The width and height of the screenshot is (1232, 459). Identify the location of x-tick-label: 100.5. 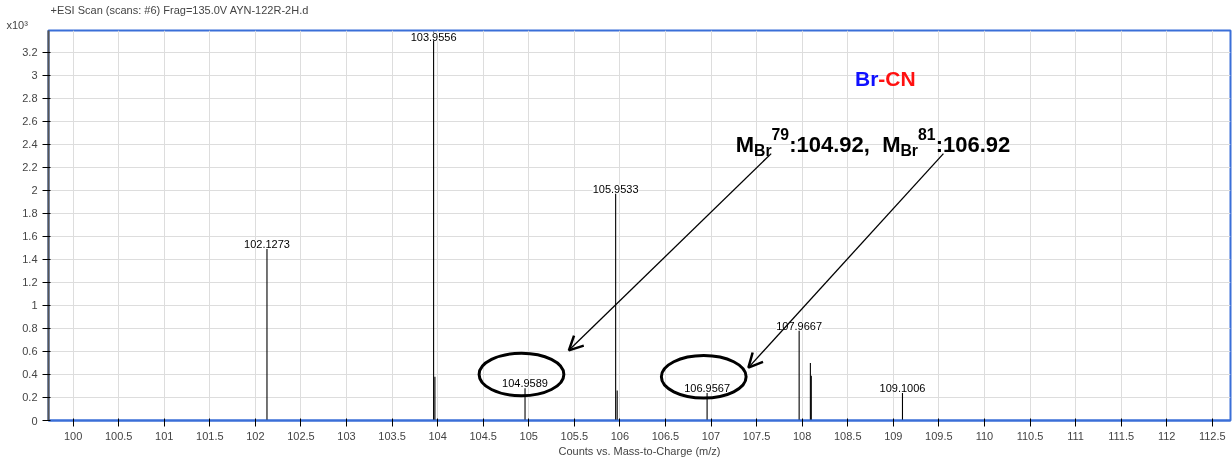
(118, 435).